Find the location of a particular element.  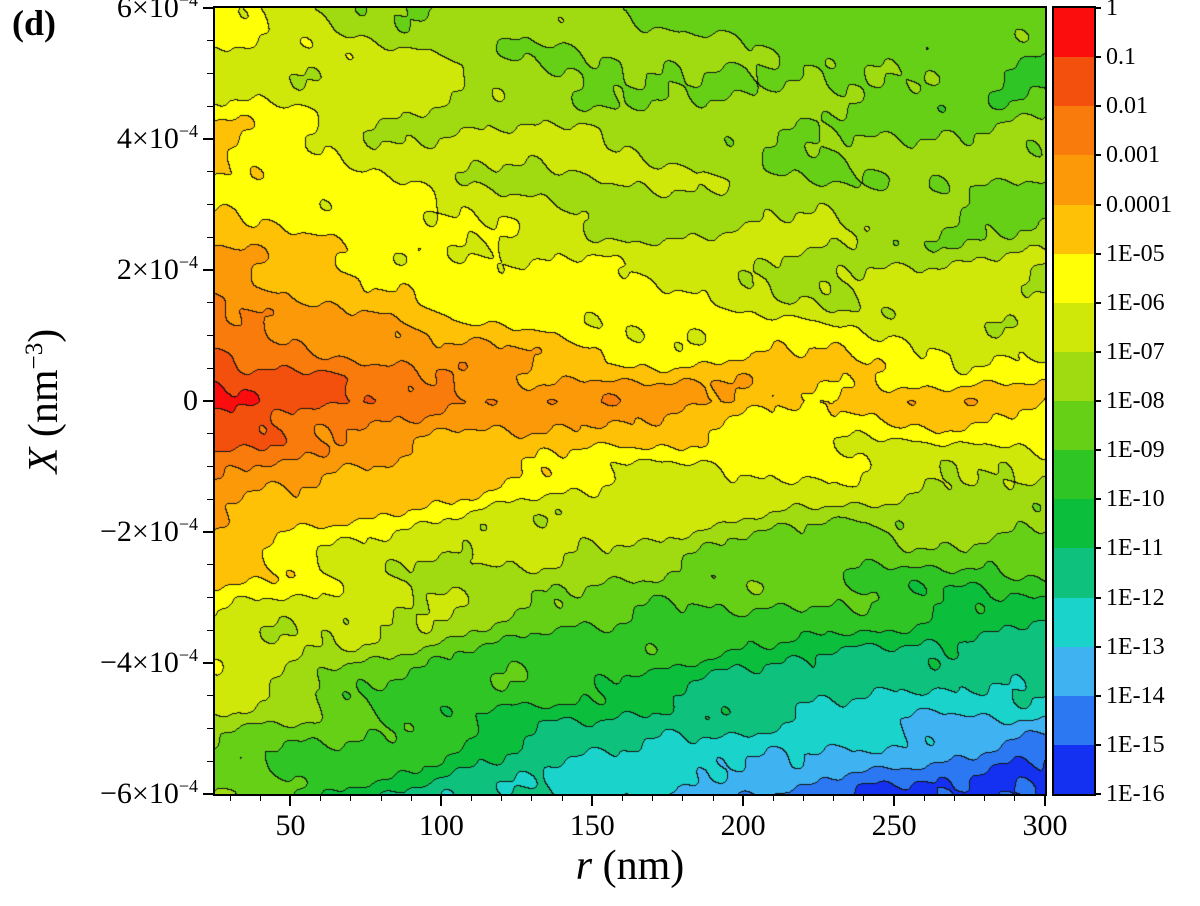

colorbar-tick-label: 1E-10 is located at coordinates (1135, 499).